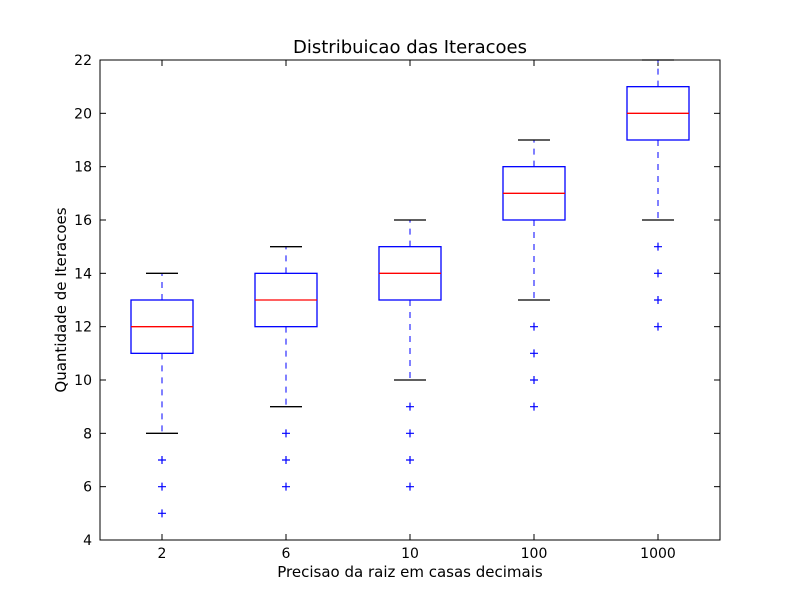 The image size is (800, 600). What do you see at coordinates (410, 572) in the screenshot?
I see `x-axis-label: Precisao da raiz em casas decimais` at bounding box center [410, 572].